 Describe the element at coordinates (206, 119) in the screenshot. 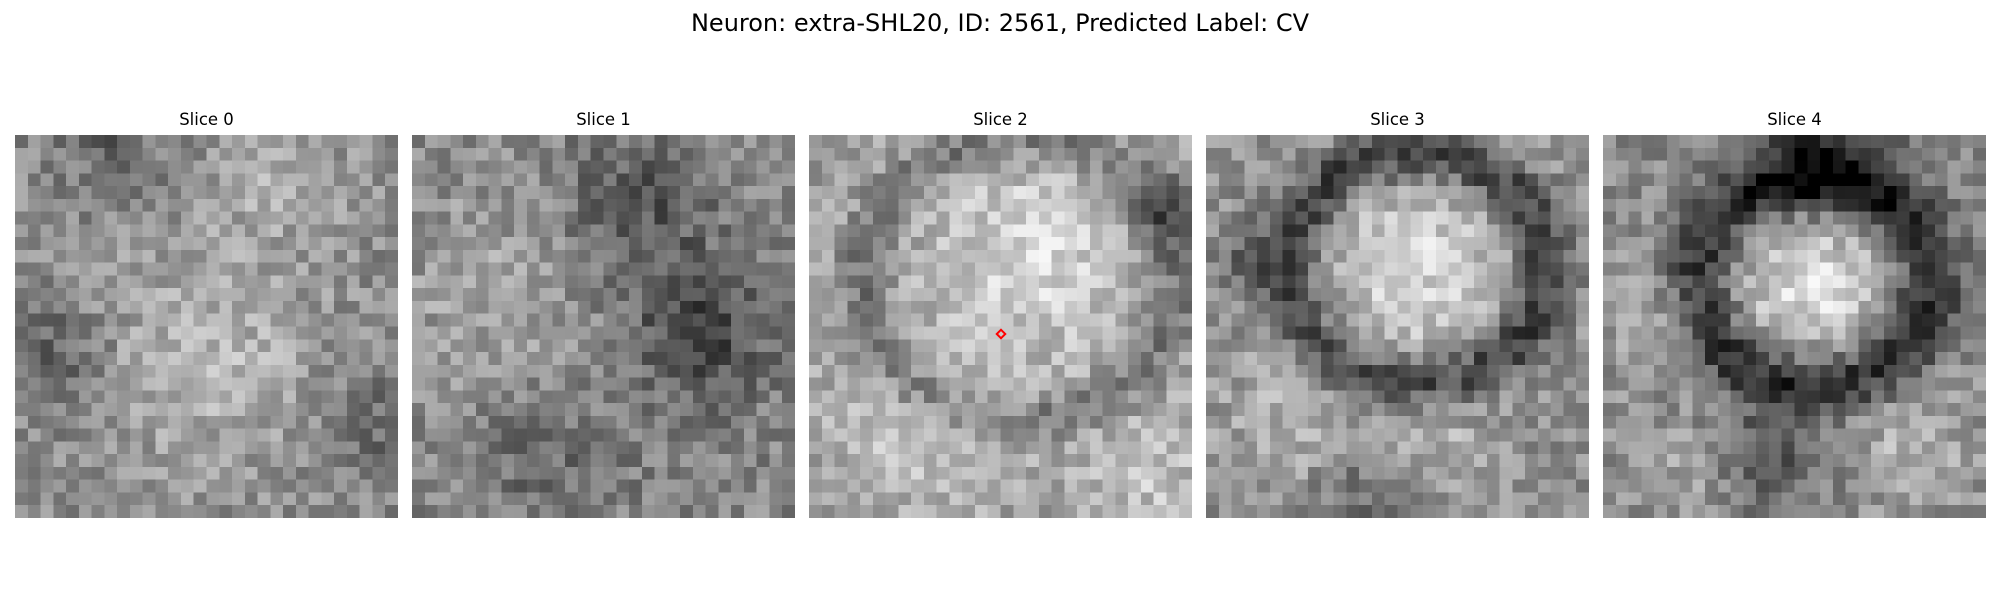

I see `slice-title: Slice 0` at that location.